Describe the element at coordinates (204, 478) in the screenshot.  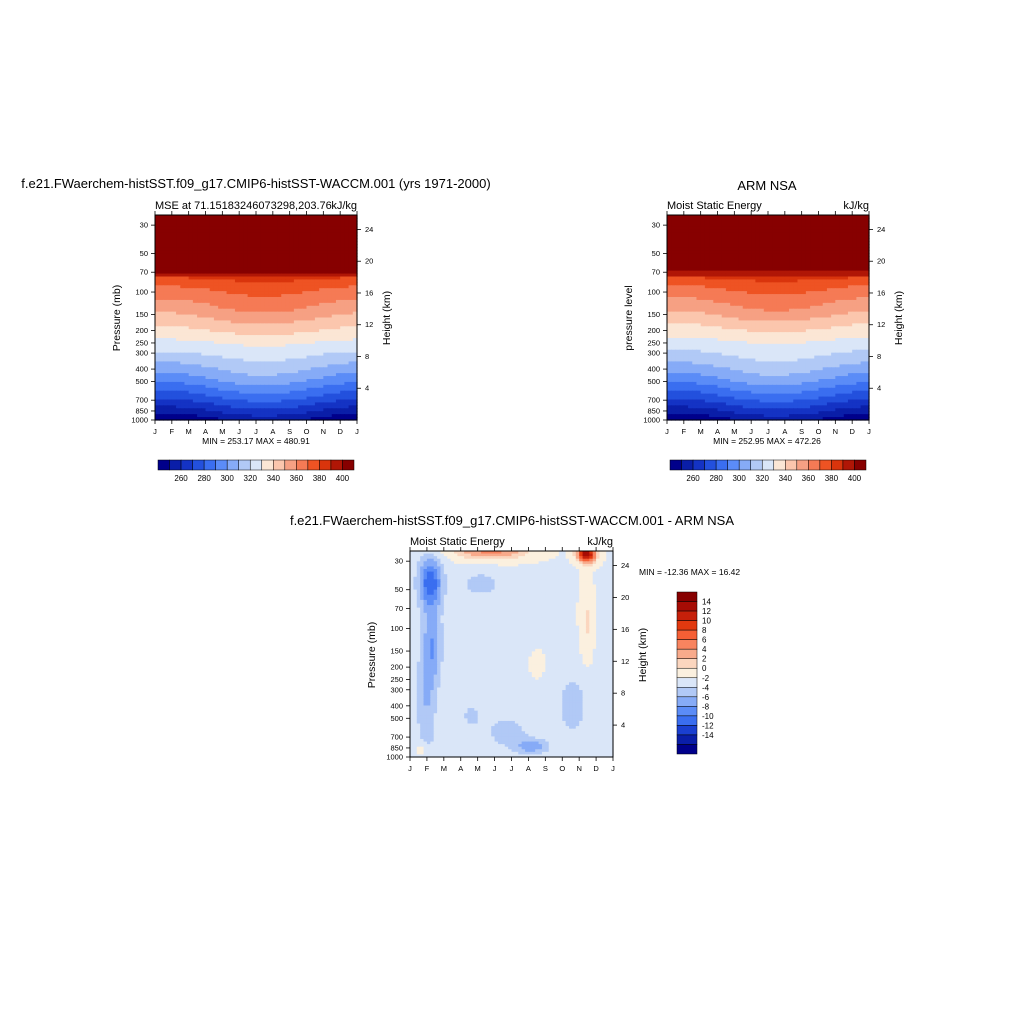
I see `colorbar-label: 280` at that location.